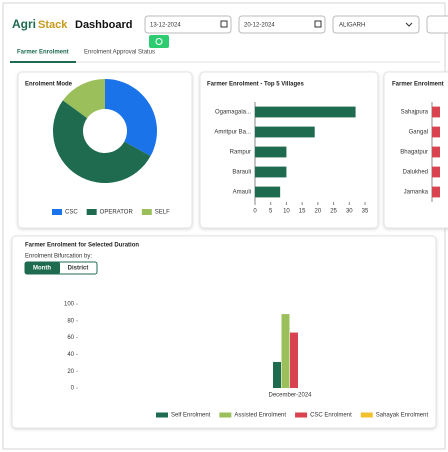 This screenshot has height=452, width=448. I want to click on y-tick-label: Dalukhed, so click(415, 173).